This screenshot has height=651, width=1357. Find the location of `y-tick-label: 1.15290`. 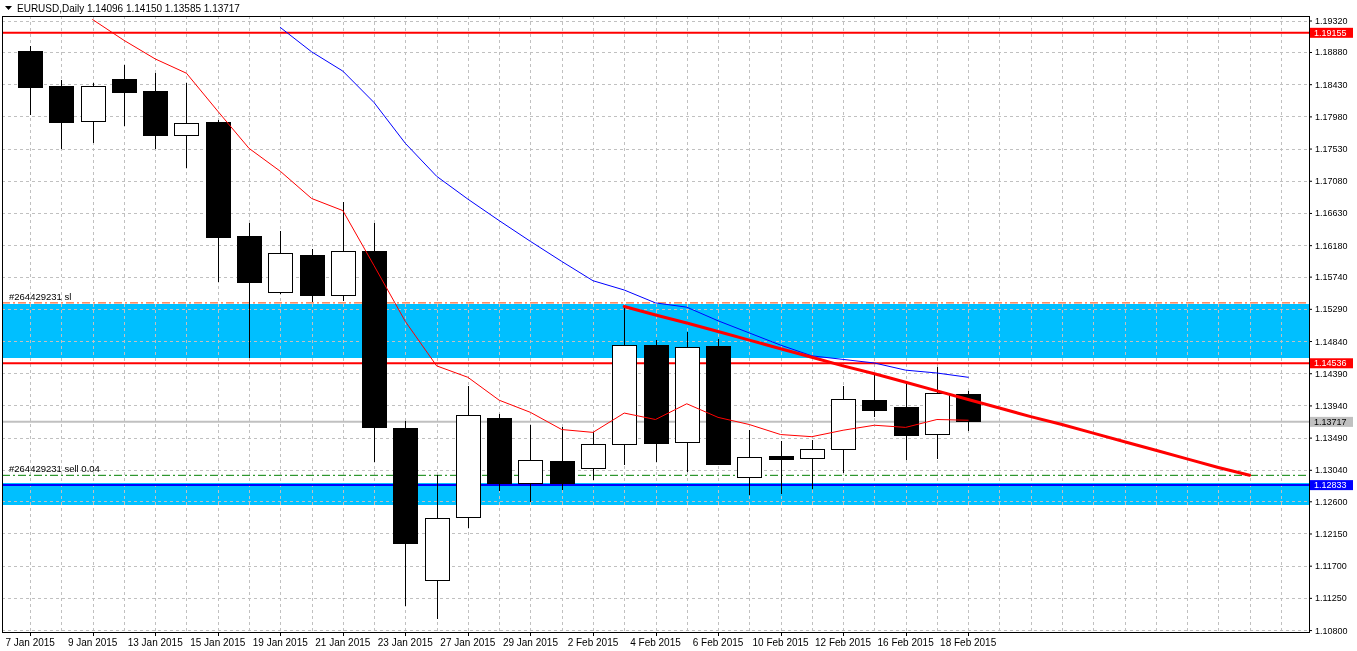

y-tick-label: 1.15290 is located at coordinates (1331, 309).